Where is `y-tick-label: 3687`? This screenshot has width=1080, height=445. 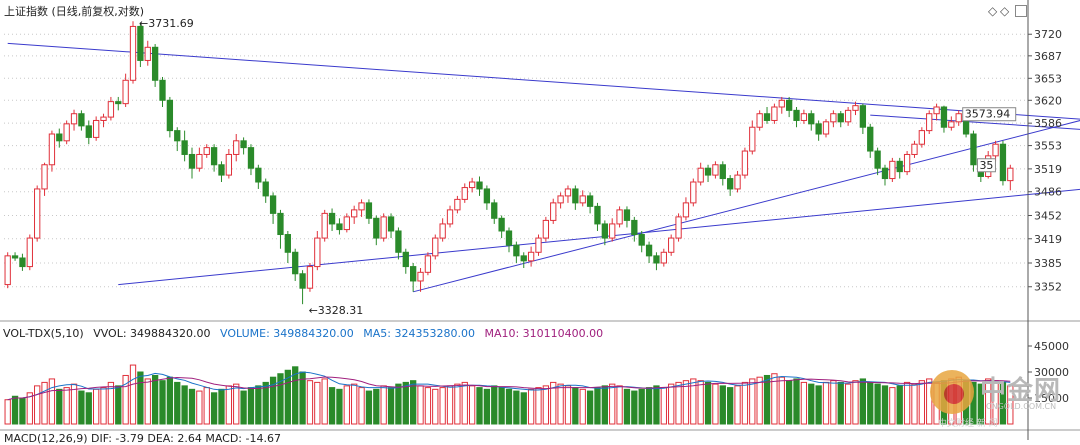
y-tick-label: 3687 is located at coordinates (1048, 56).